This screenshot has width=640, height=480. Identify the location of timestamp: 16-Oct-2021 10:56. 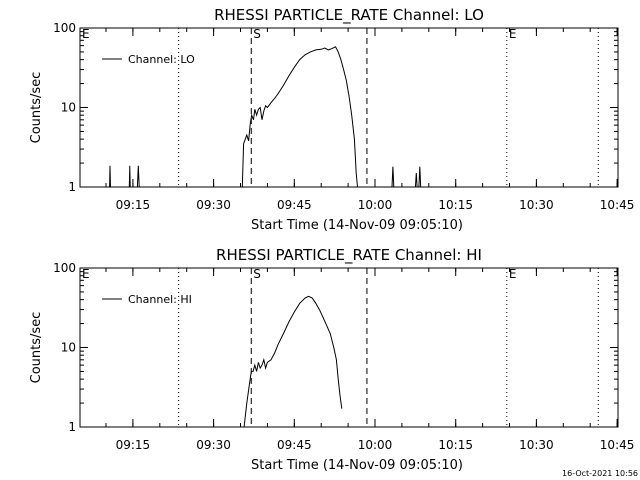
(600, 473).